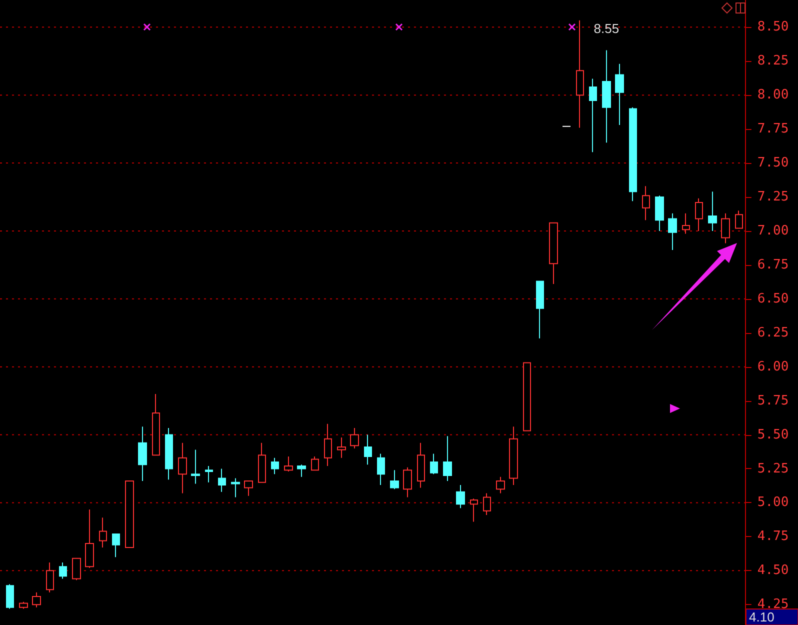 Image resolution: width=798 pixels, height=625 pixels. Describe the element at coordinates (773, 570) in the screenshot. I see `y-tick-label: 4.50` at that location.